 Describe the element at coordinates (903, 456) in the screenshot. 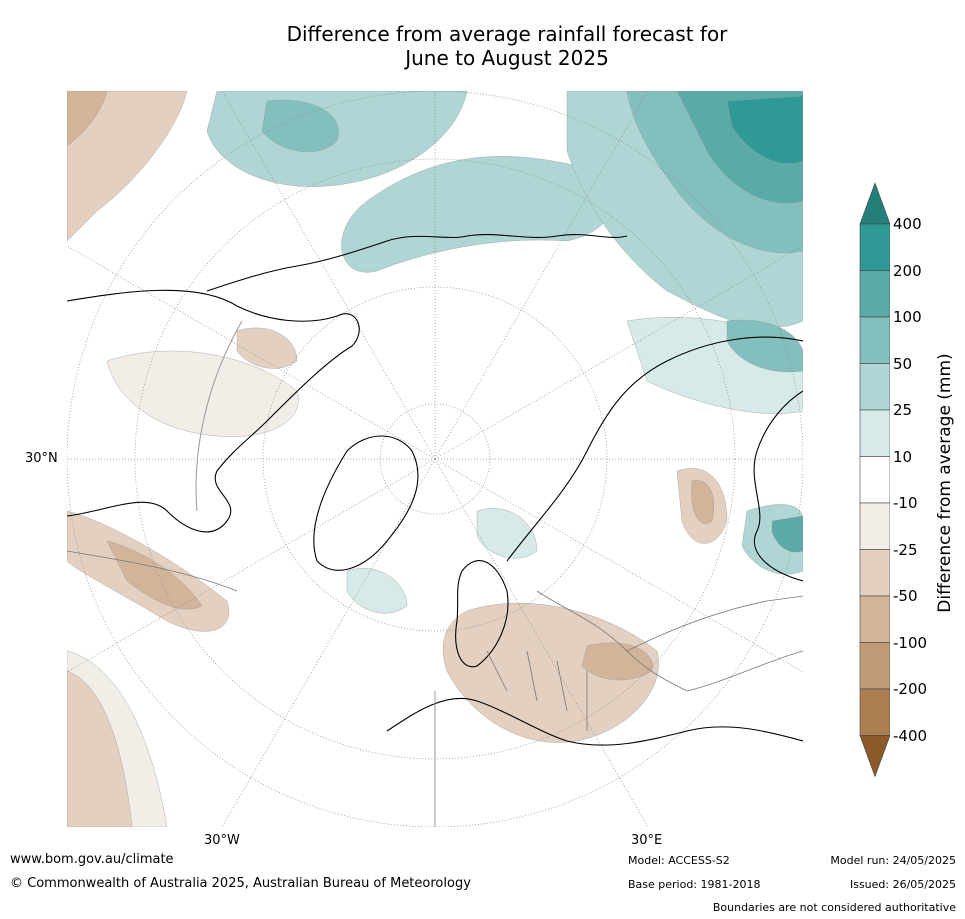

I see `colorbar-tick-label: 10` at that location.